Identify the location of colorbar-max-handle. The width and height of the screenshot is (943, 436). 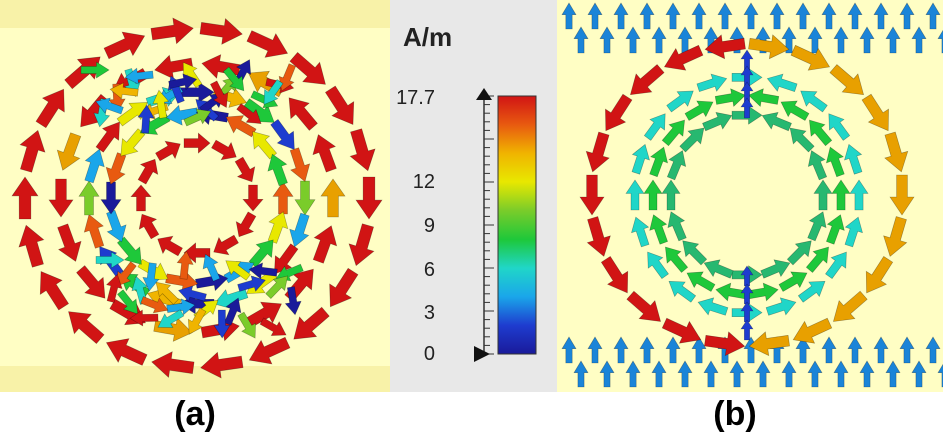
(484, 94).